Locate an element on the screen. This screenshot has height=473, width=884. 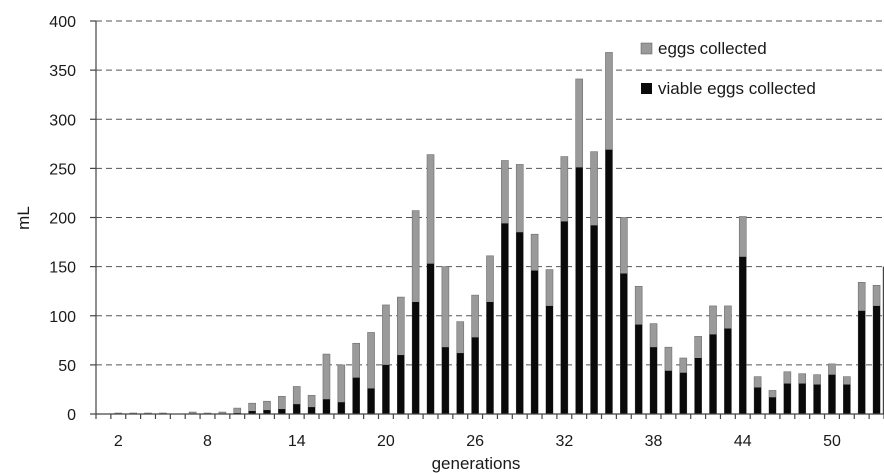
y-tick-label: 50 is located at coordinates (67, 366).